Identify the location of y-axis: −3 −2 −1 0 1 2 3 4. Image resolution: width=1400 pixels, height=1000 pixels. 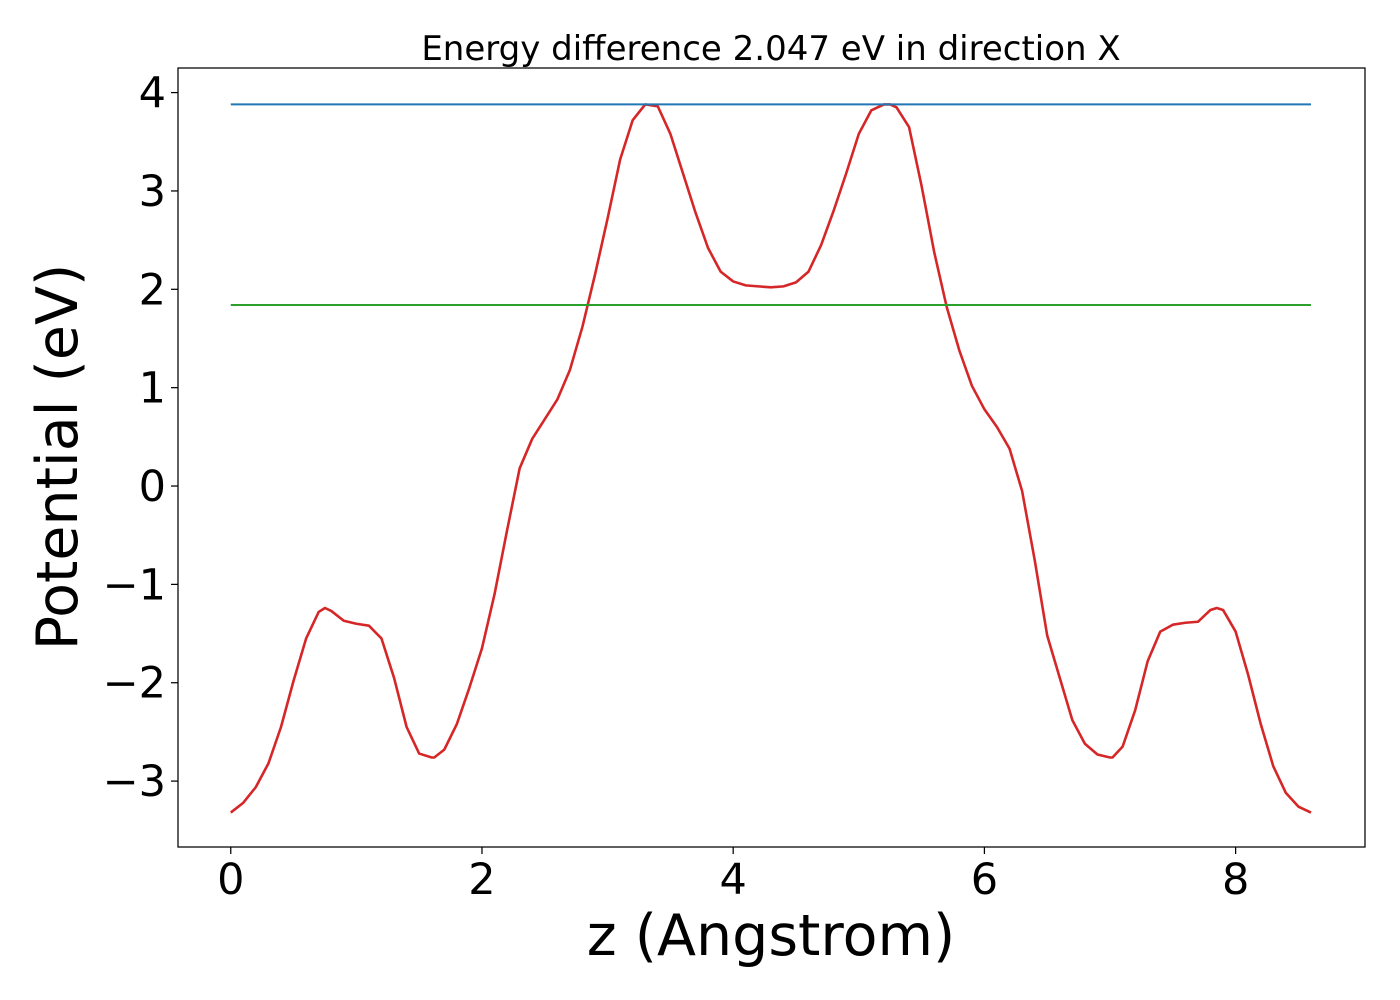
(140, 438).